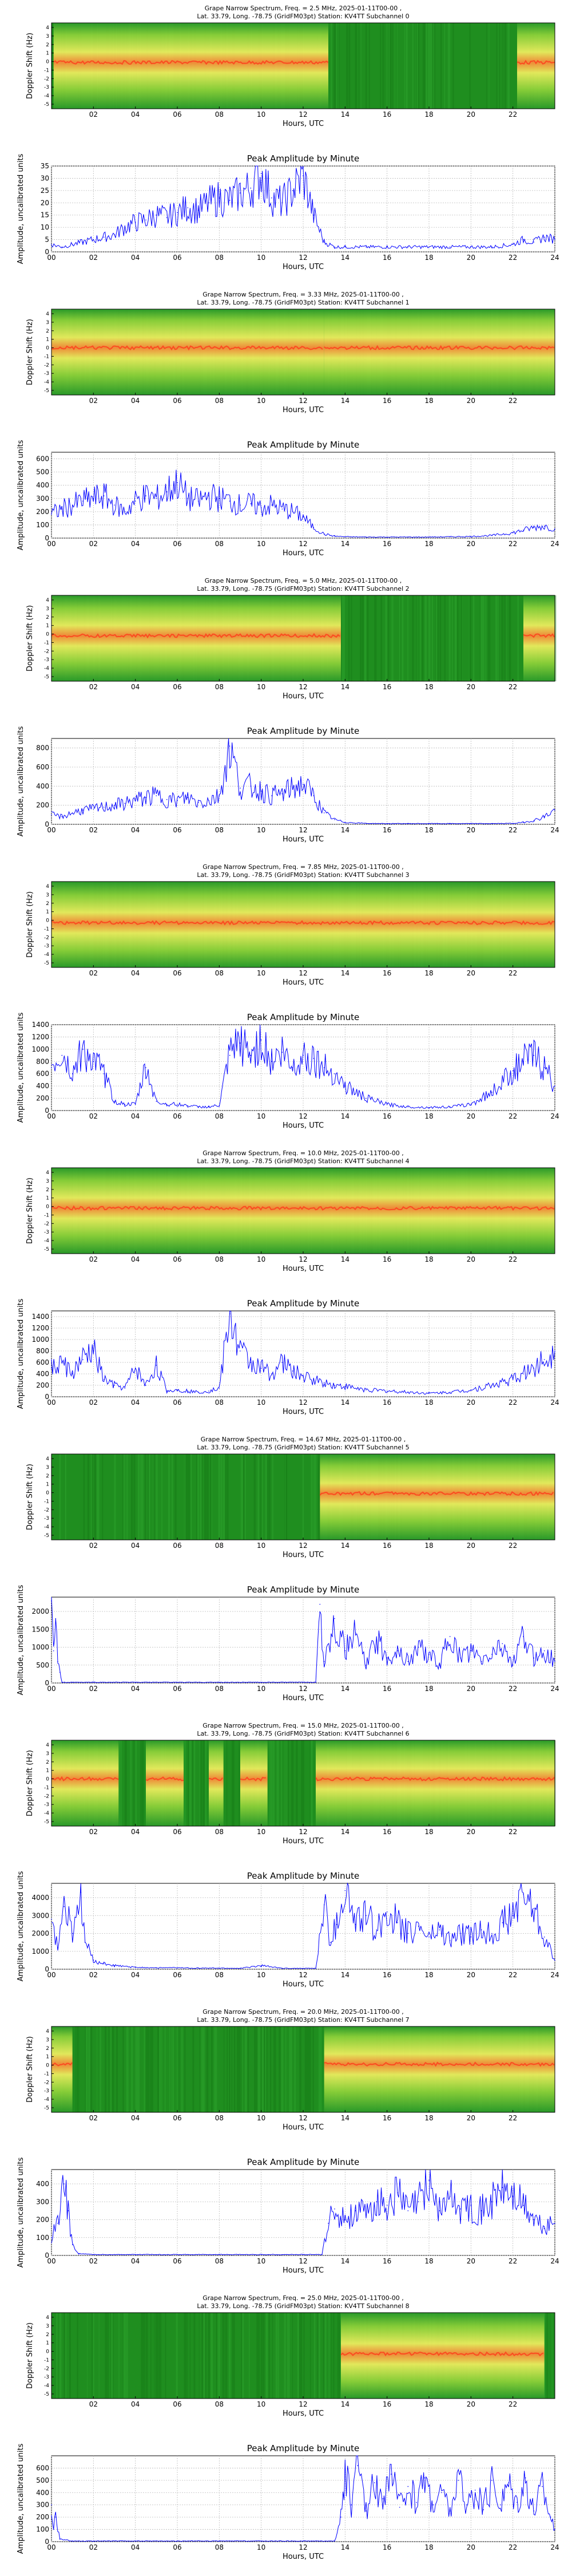 The image size is (572, 2576). What do you see at coordinates (387, 687) in the screenshot?
I see `x-tick-label: 16` at bounding box center [387, 687].